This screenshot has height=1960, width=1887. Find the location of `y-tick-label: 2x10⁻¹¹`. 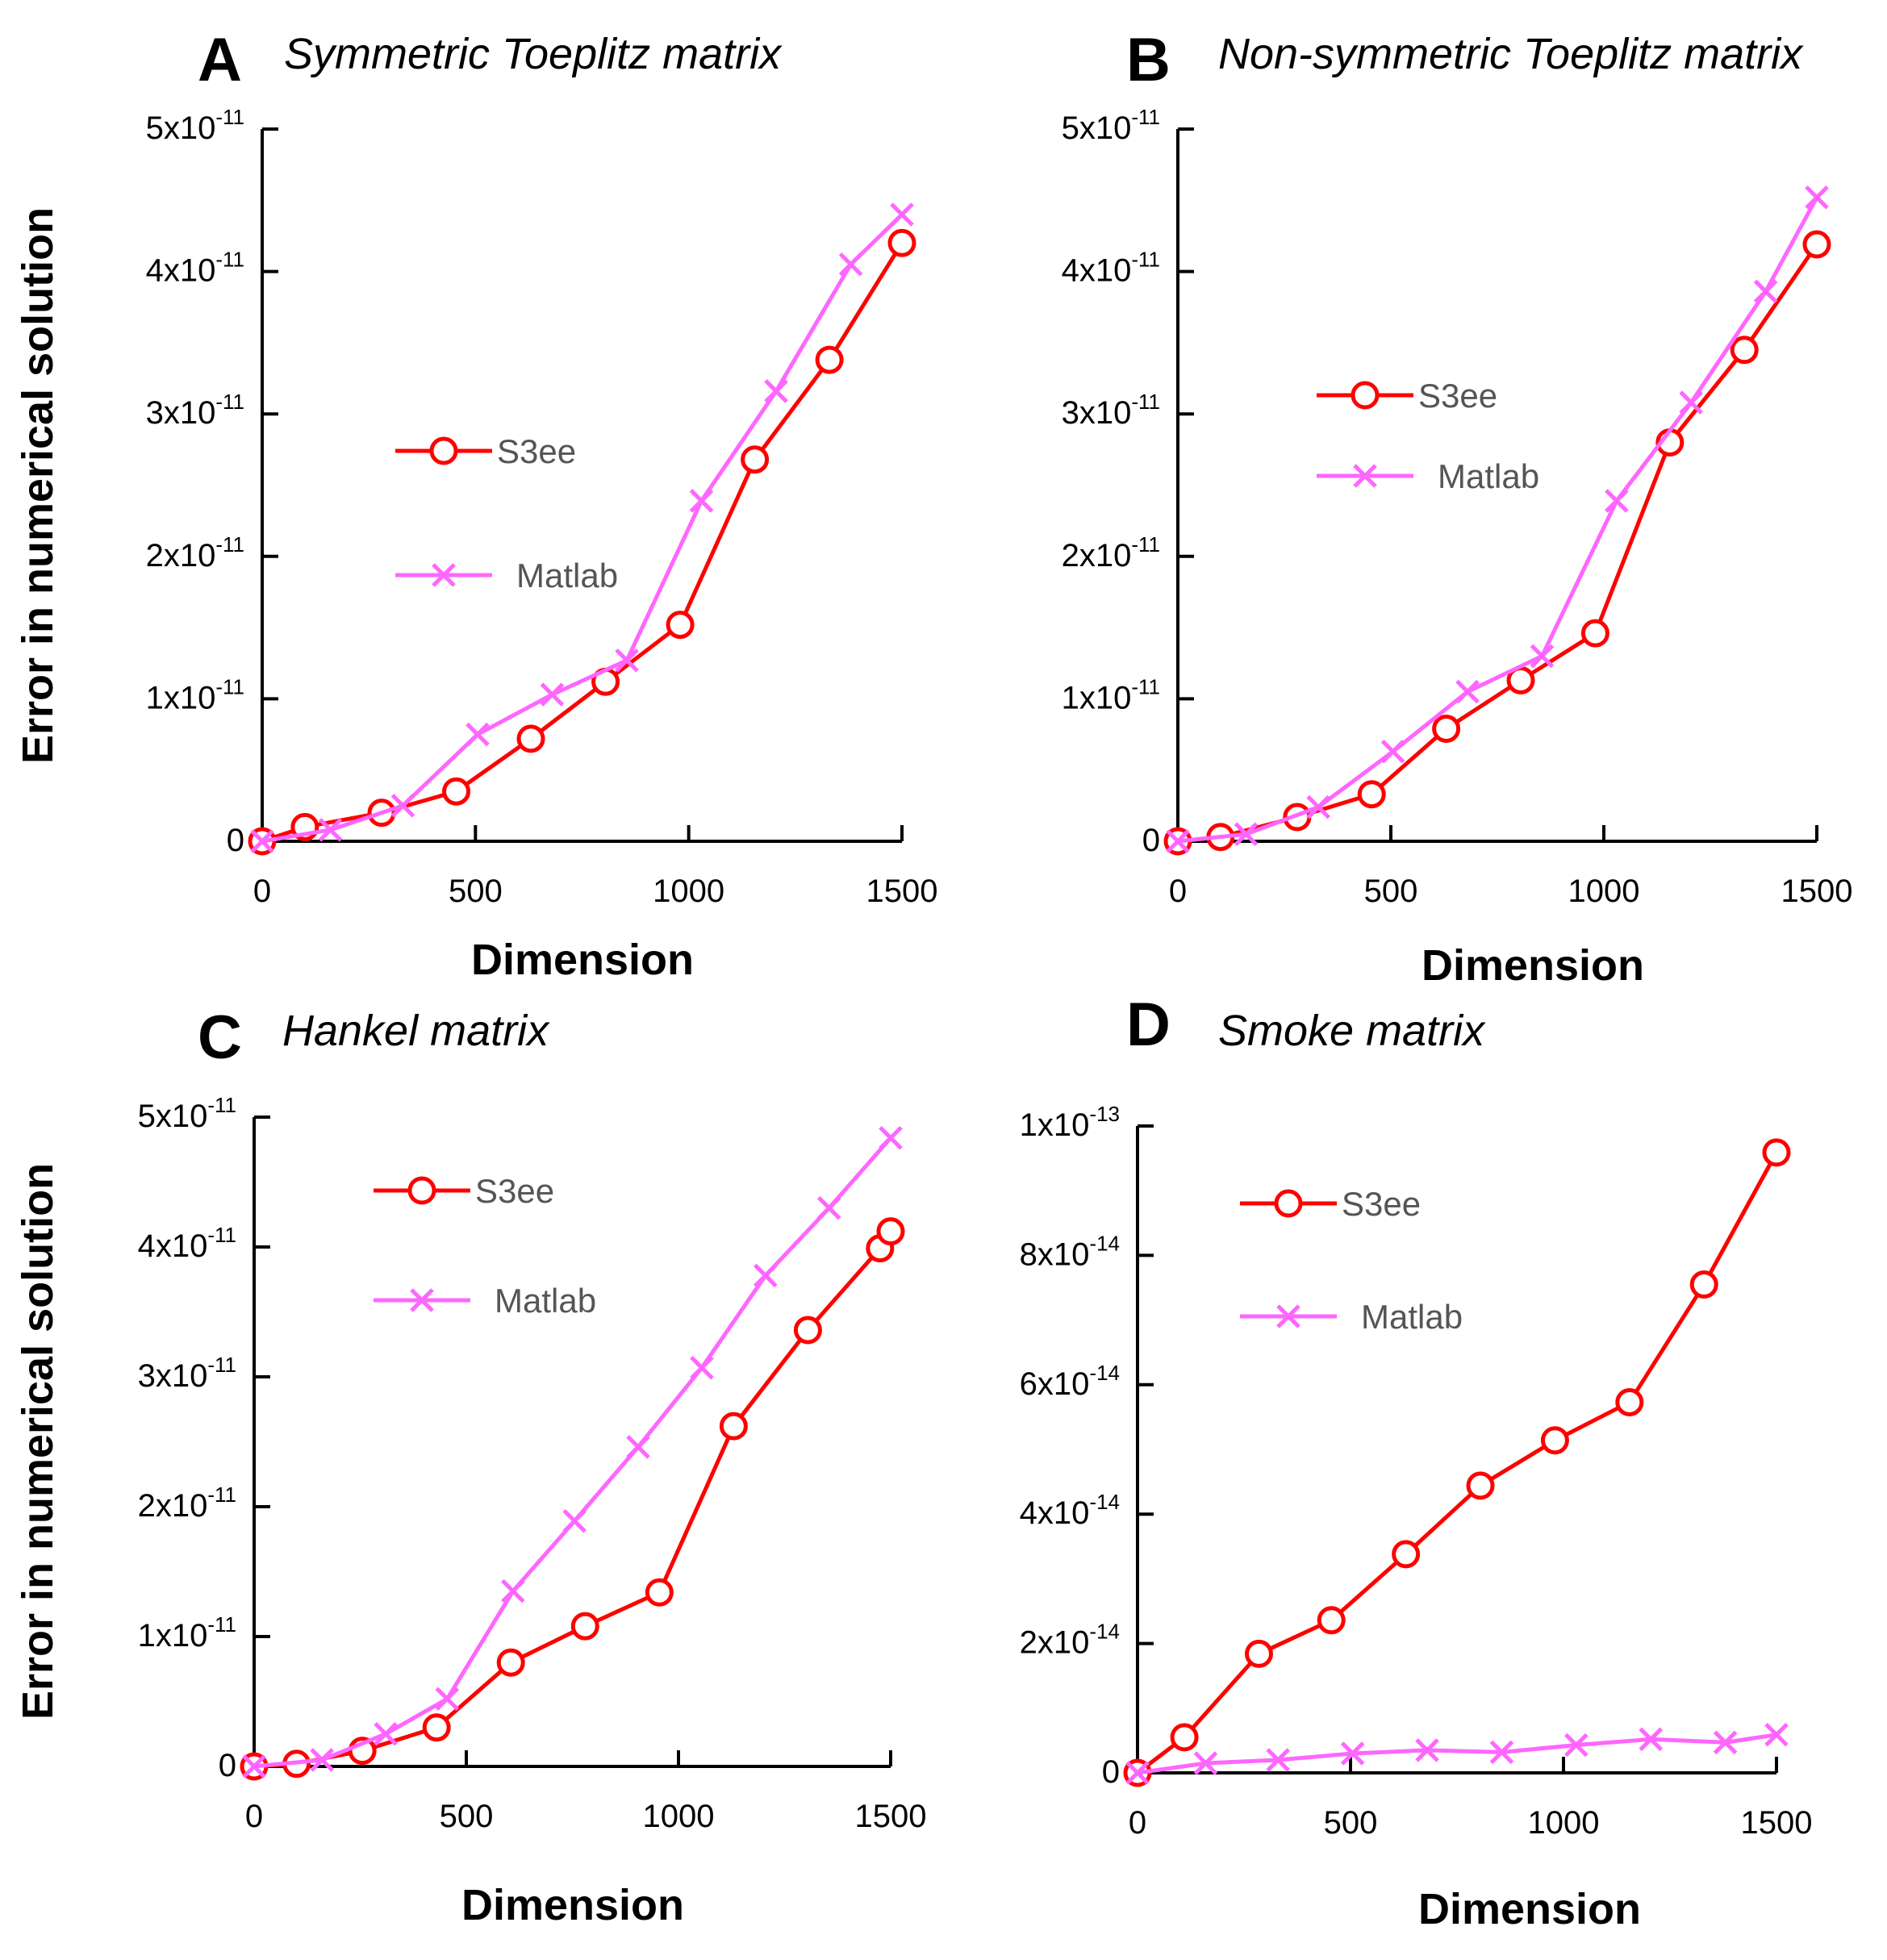

y-tick-label: 2x10⁻¹¹ is located at coordinates (1111, 553).